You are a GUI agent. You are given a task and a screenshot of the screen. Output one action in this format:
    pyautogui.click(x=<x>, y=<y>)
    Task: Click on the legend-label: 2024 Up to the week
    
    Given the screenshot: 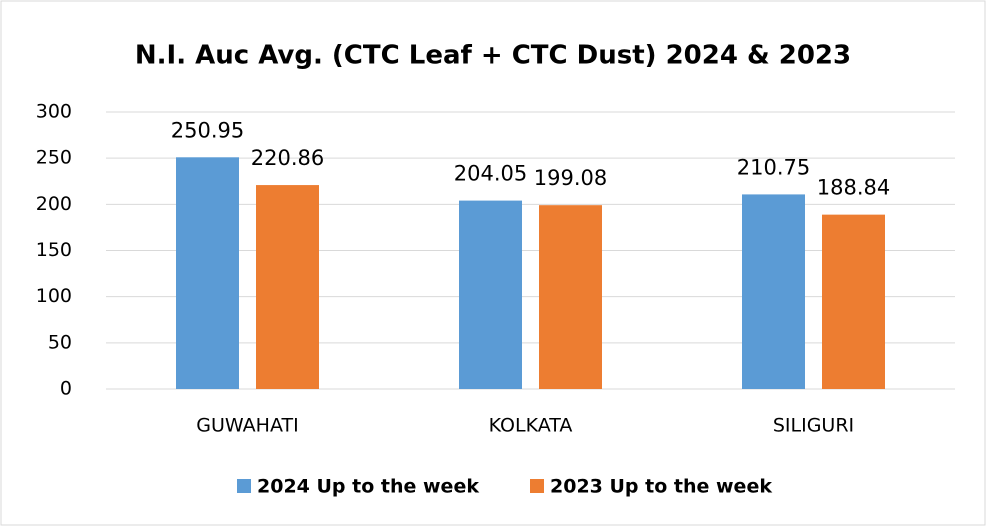 What is the action you would take?
    pyautogui.click(x=368, y=487)
    